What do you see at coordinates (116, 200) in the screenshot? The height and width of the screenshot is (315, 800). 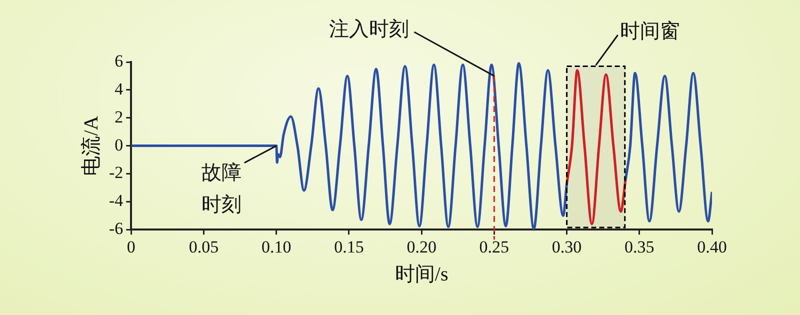 I see `y-tick-label: -4` at bounding box center [116, 200].